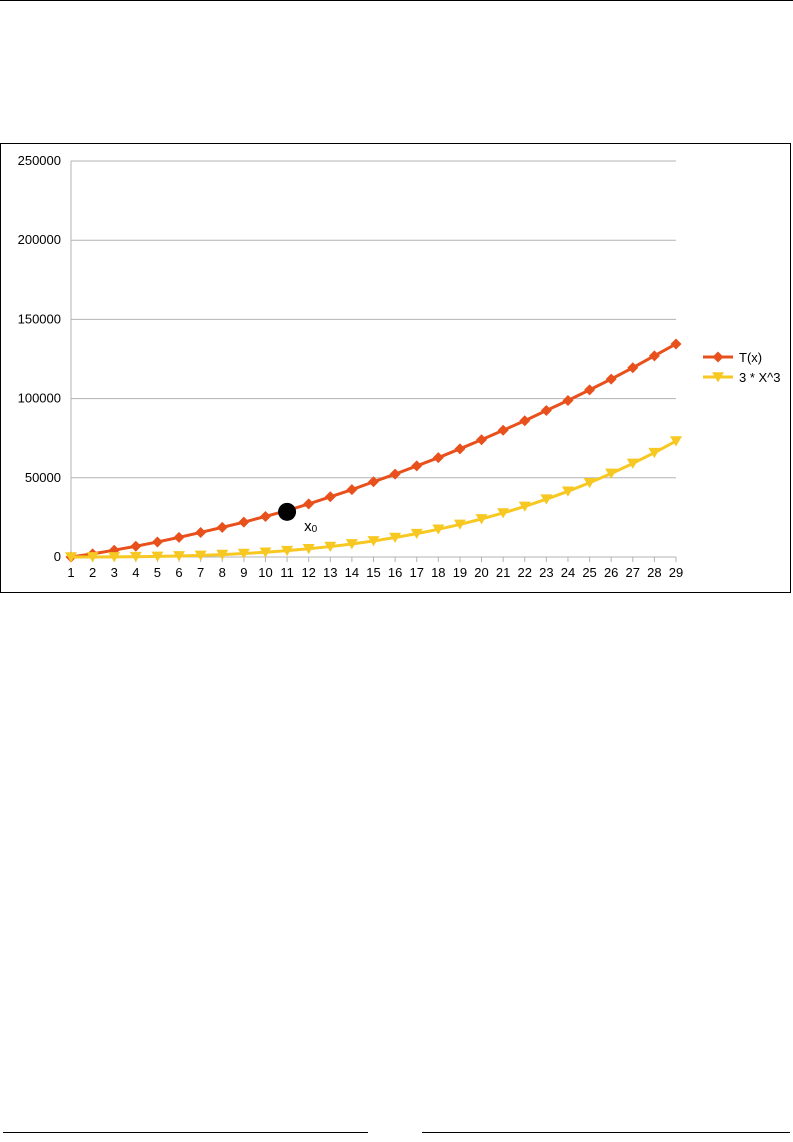  I want to click on x-tick-label: 2, so click(92, 572).